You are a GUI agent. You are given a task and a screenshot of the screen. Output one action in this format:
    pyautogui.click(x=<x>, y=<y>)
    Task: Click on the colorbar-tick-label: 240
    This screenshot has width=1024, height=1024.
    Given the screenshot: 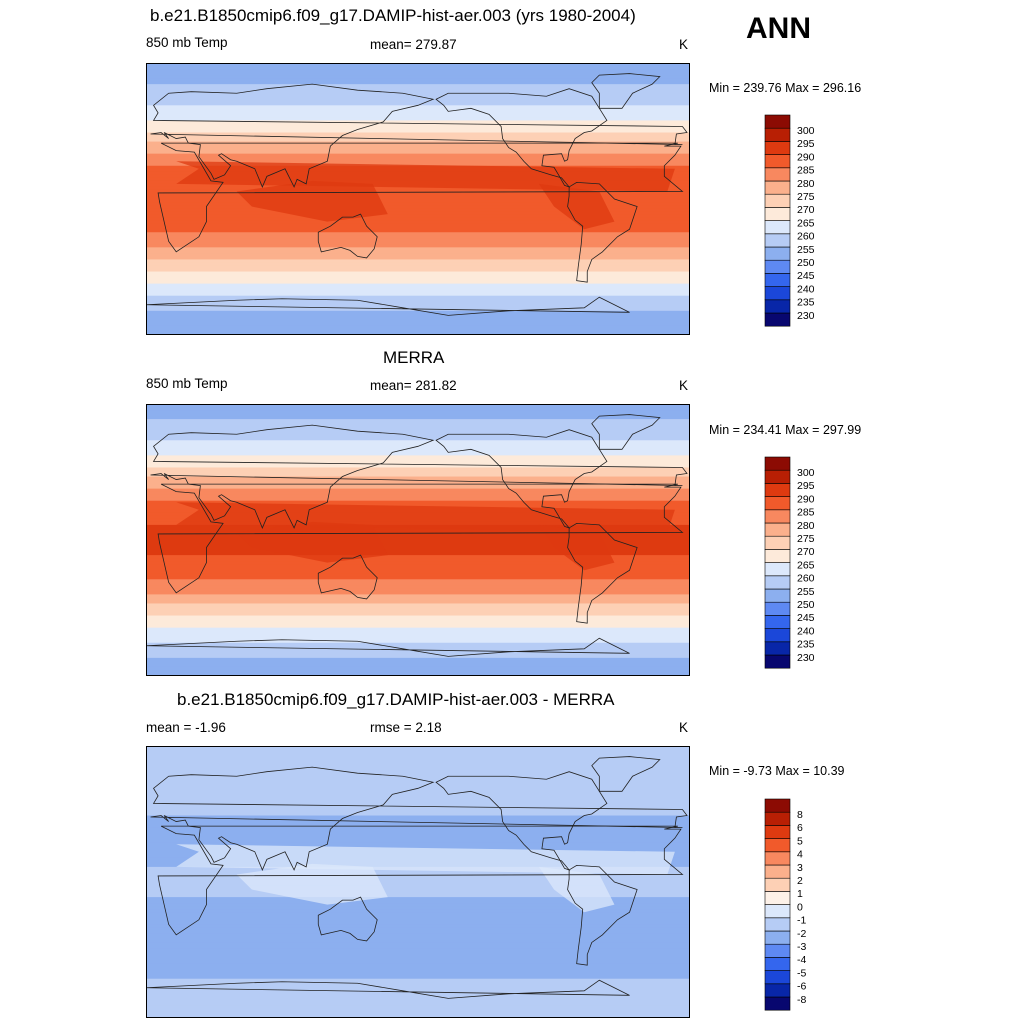 What is the action you would take?
    pyautogui.click(x=806, y=631)
    